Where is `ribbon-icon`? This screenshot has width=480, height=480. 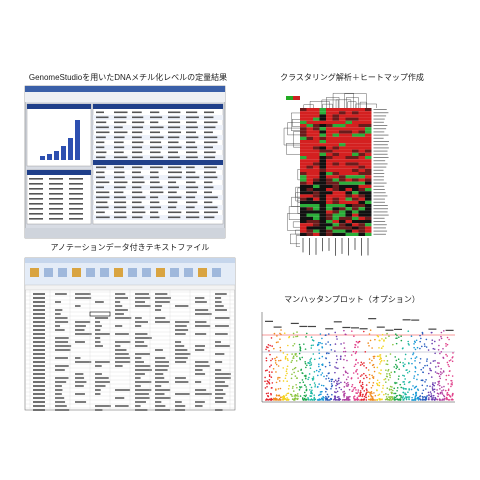 ribbon-icon is located at coordinates (132, 272).